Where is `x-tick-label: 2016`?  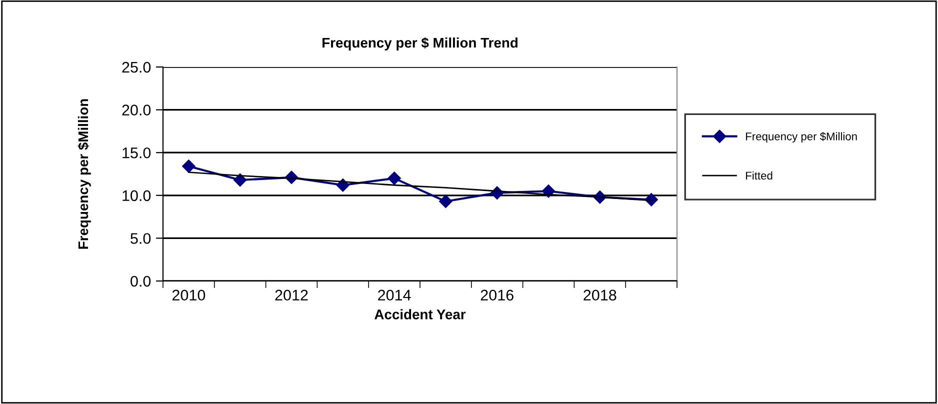
x-tick-label: 2016 is located at coordinates (497, 295).